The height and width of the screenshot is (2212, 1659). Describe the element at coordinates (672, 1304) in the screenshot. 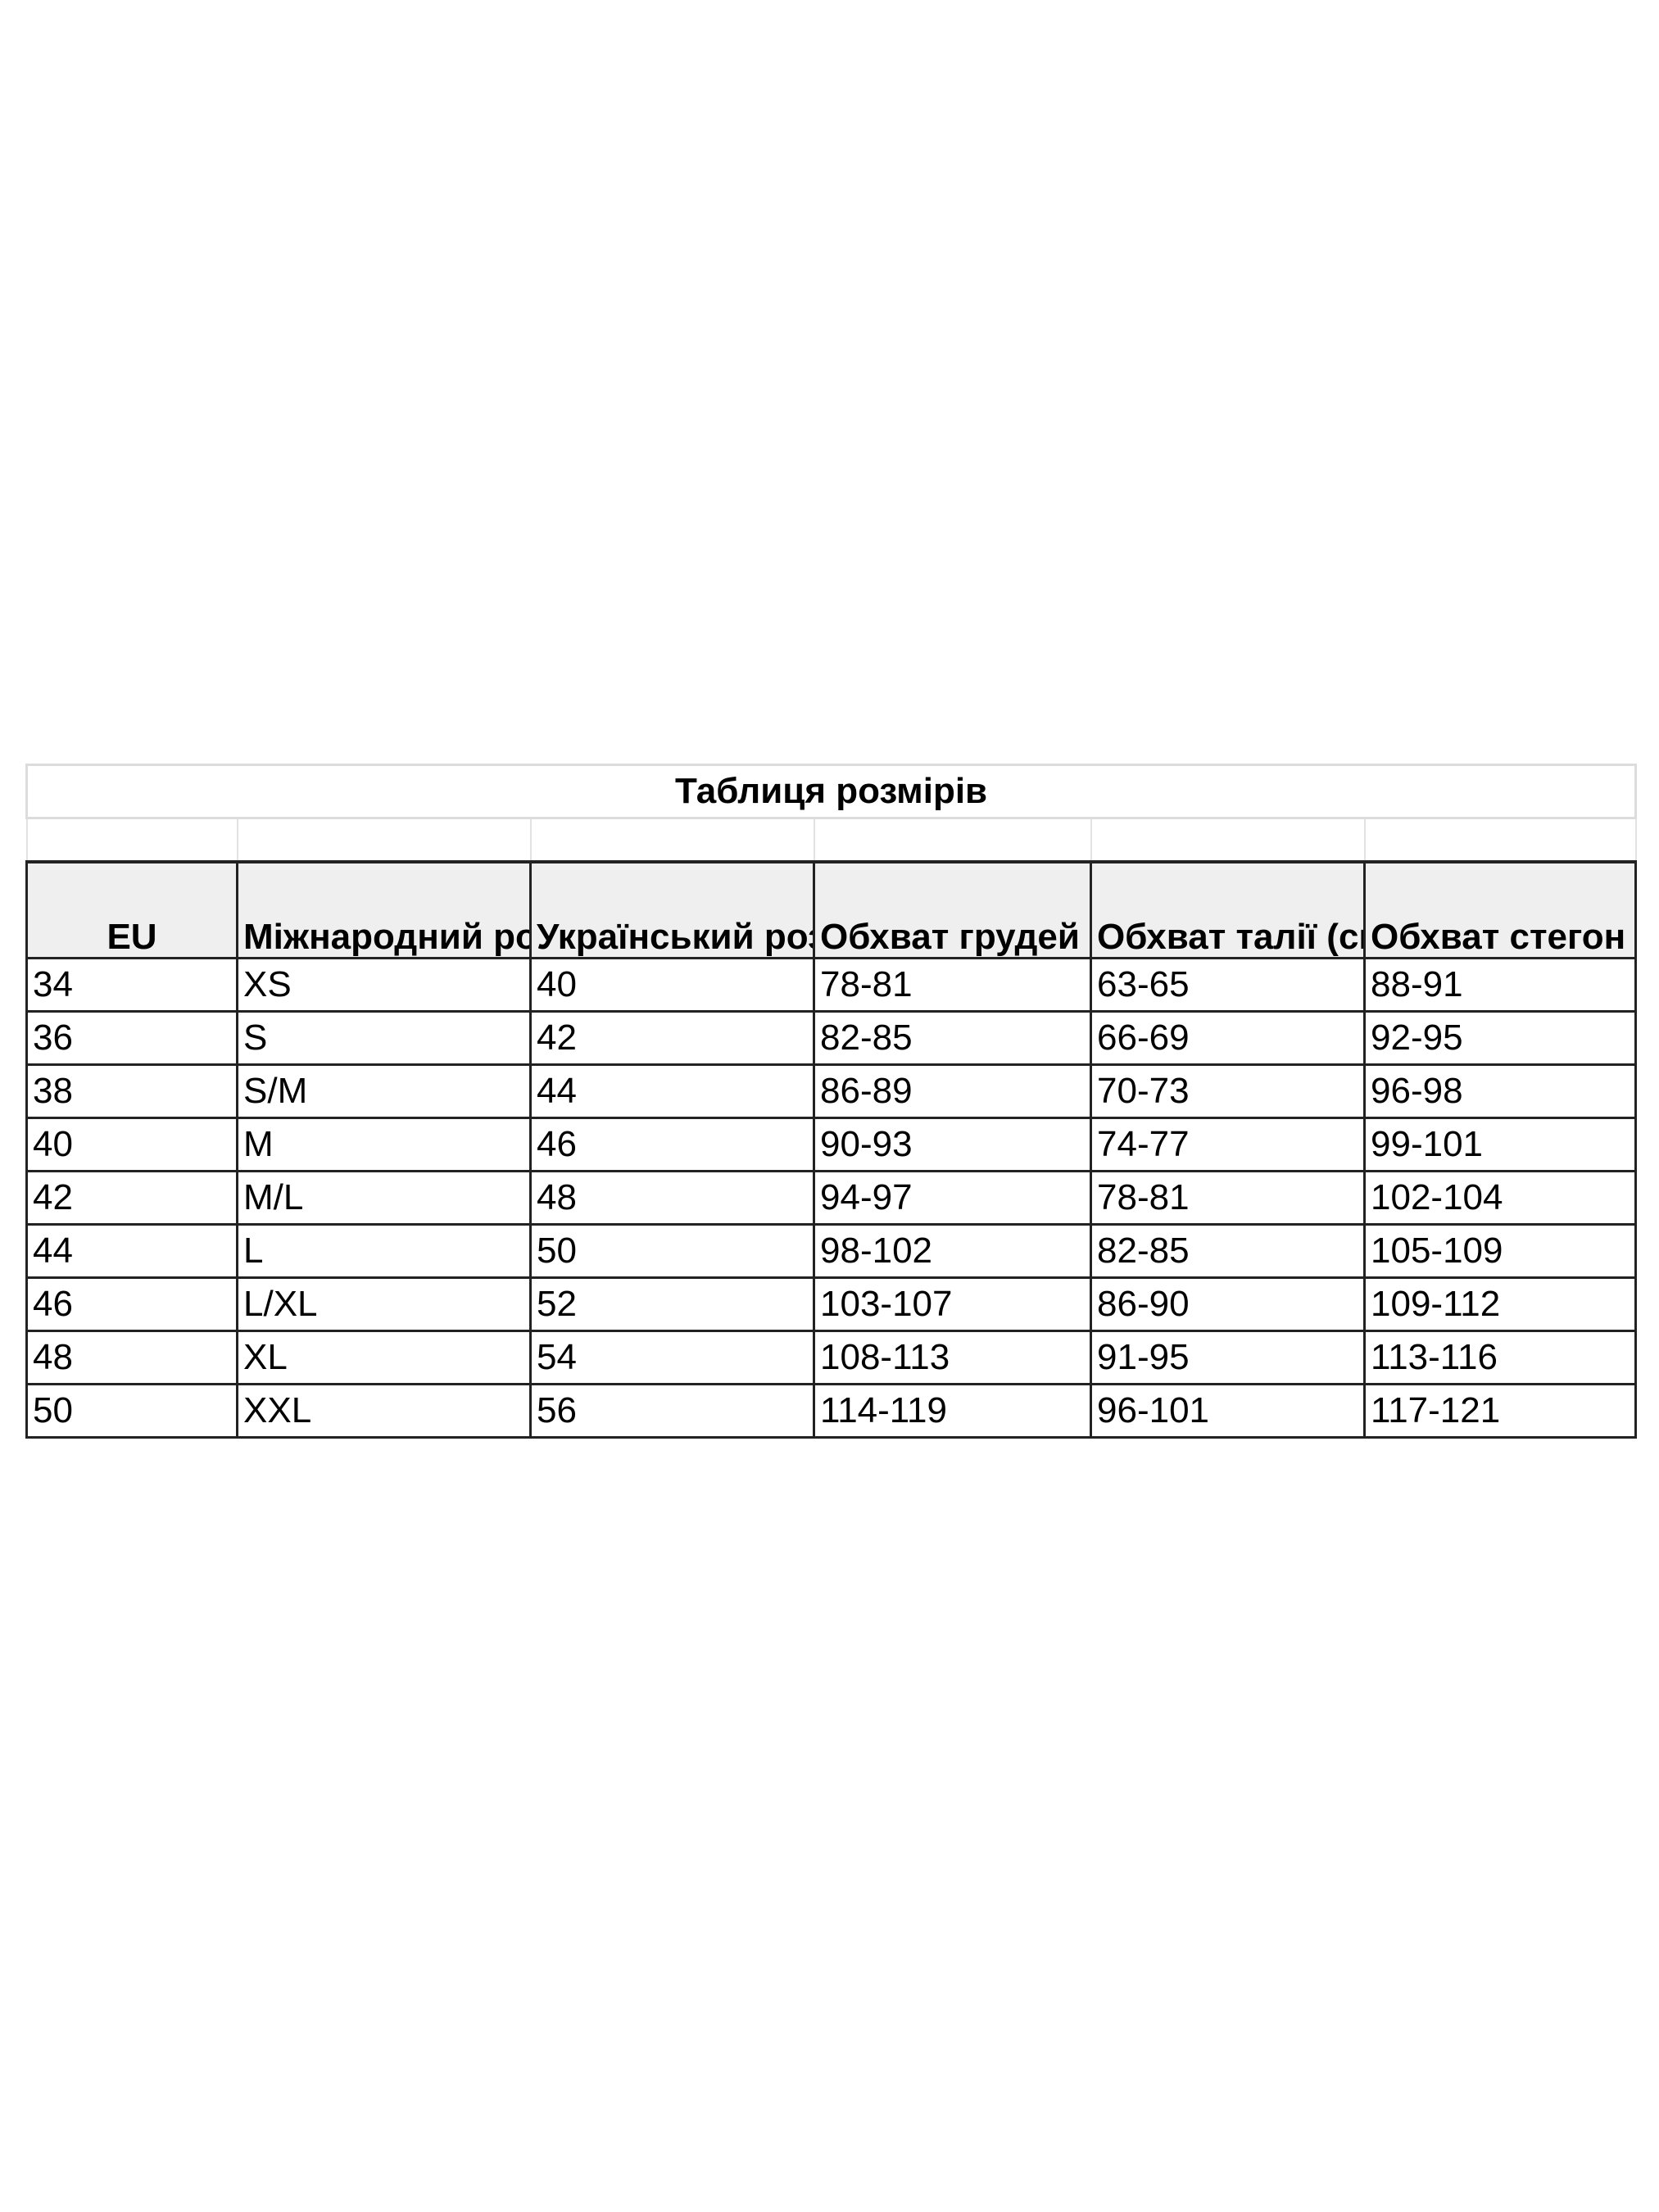

I see `cell-ukrainian: 52` at that location.